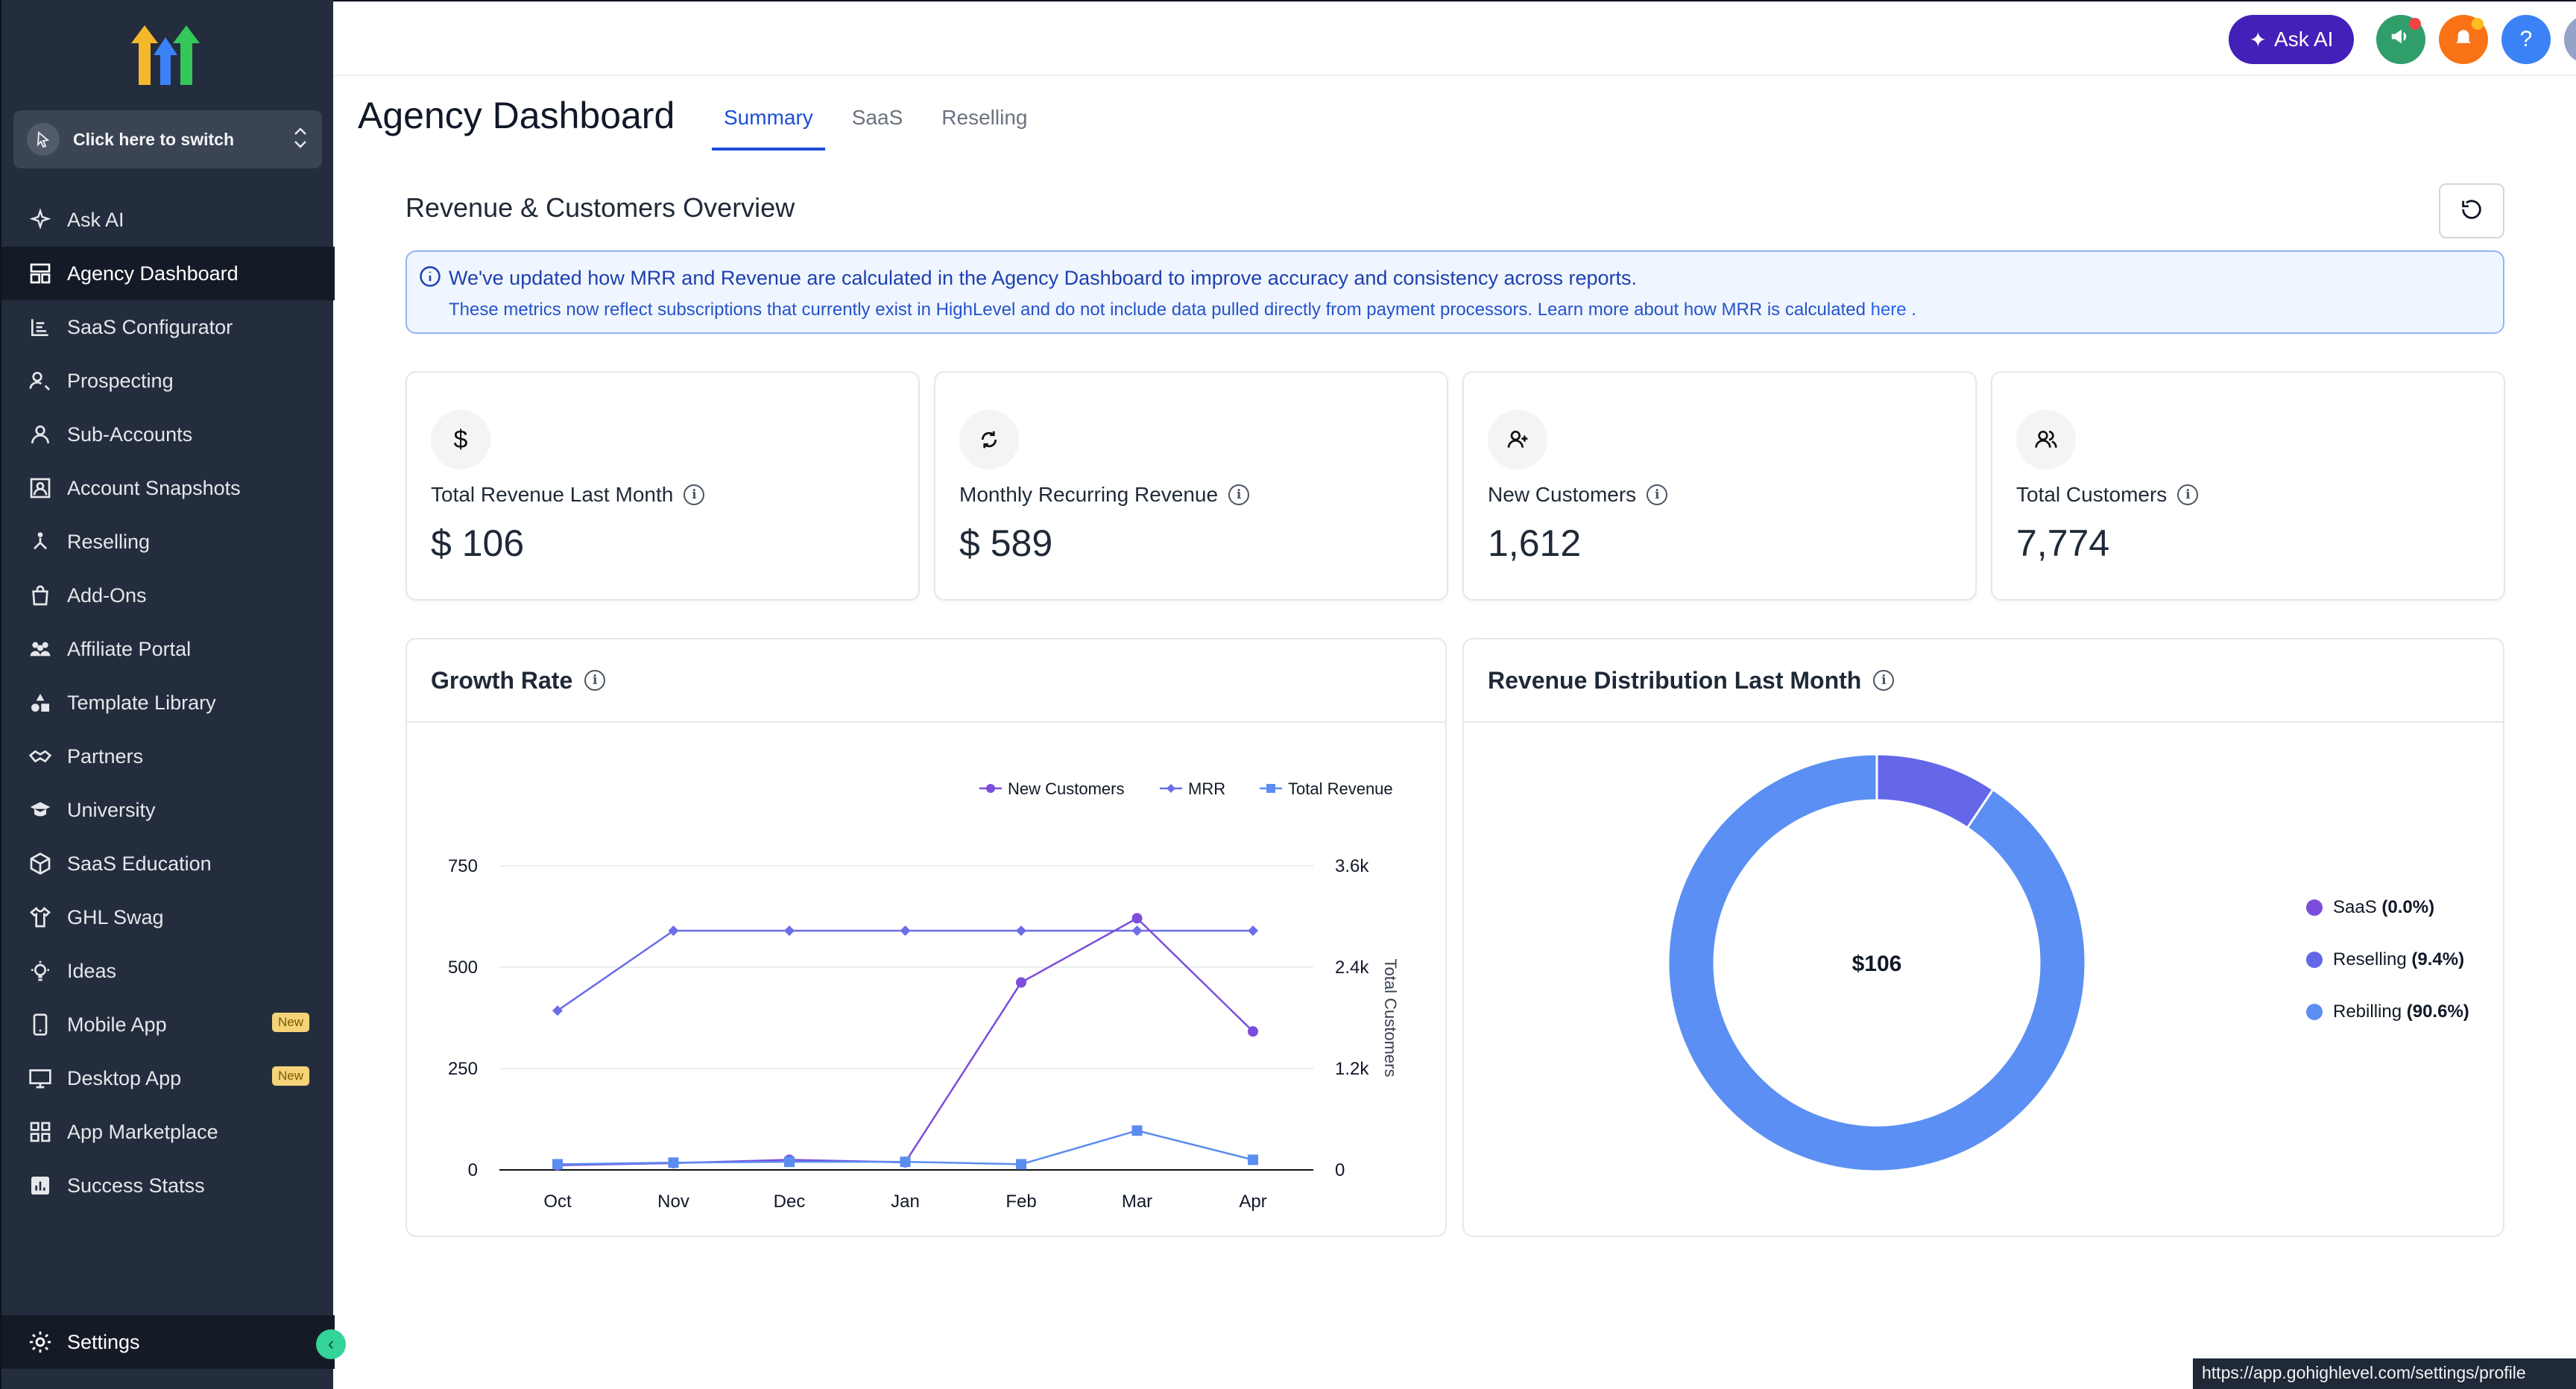 The width and height of the screenshot is (2576, 1389). I want to click on switcher-label: Click here to switch, so click(154, 139).